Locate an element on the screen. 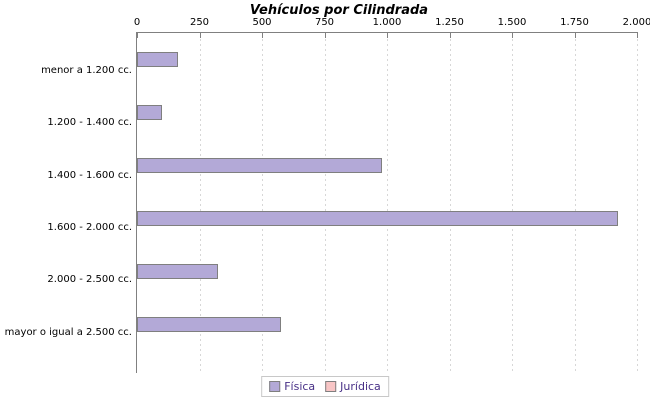  y-axis-line is located at coordinates (136, 202).